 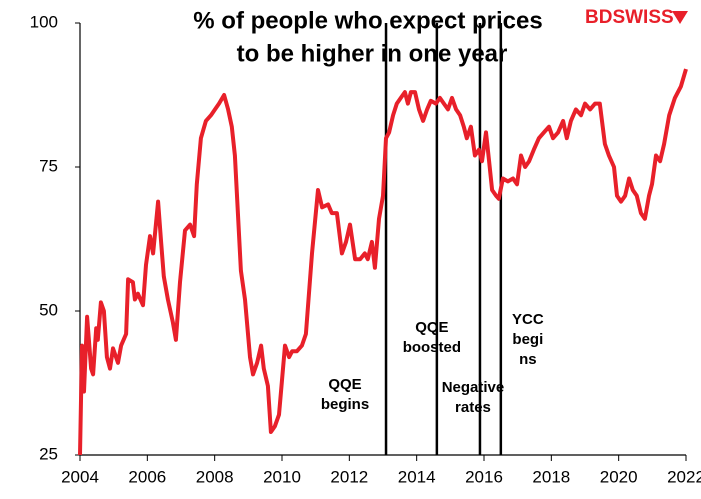 What do you see at coordinates (349, 476) in the screenshot?
I see `x-tick-label: 2012` at bounding box center [349, 476].